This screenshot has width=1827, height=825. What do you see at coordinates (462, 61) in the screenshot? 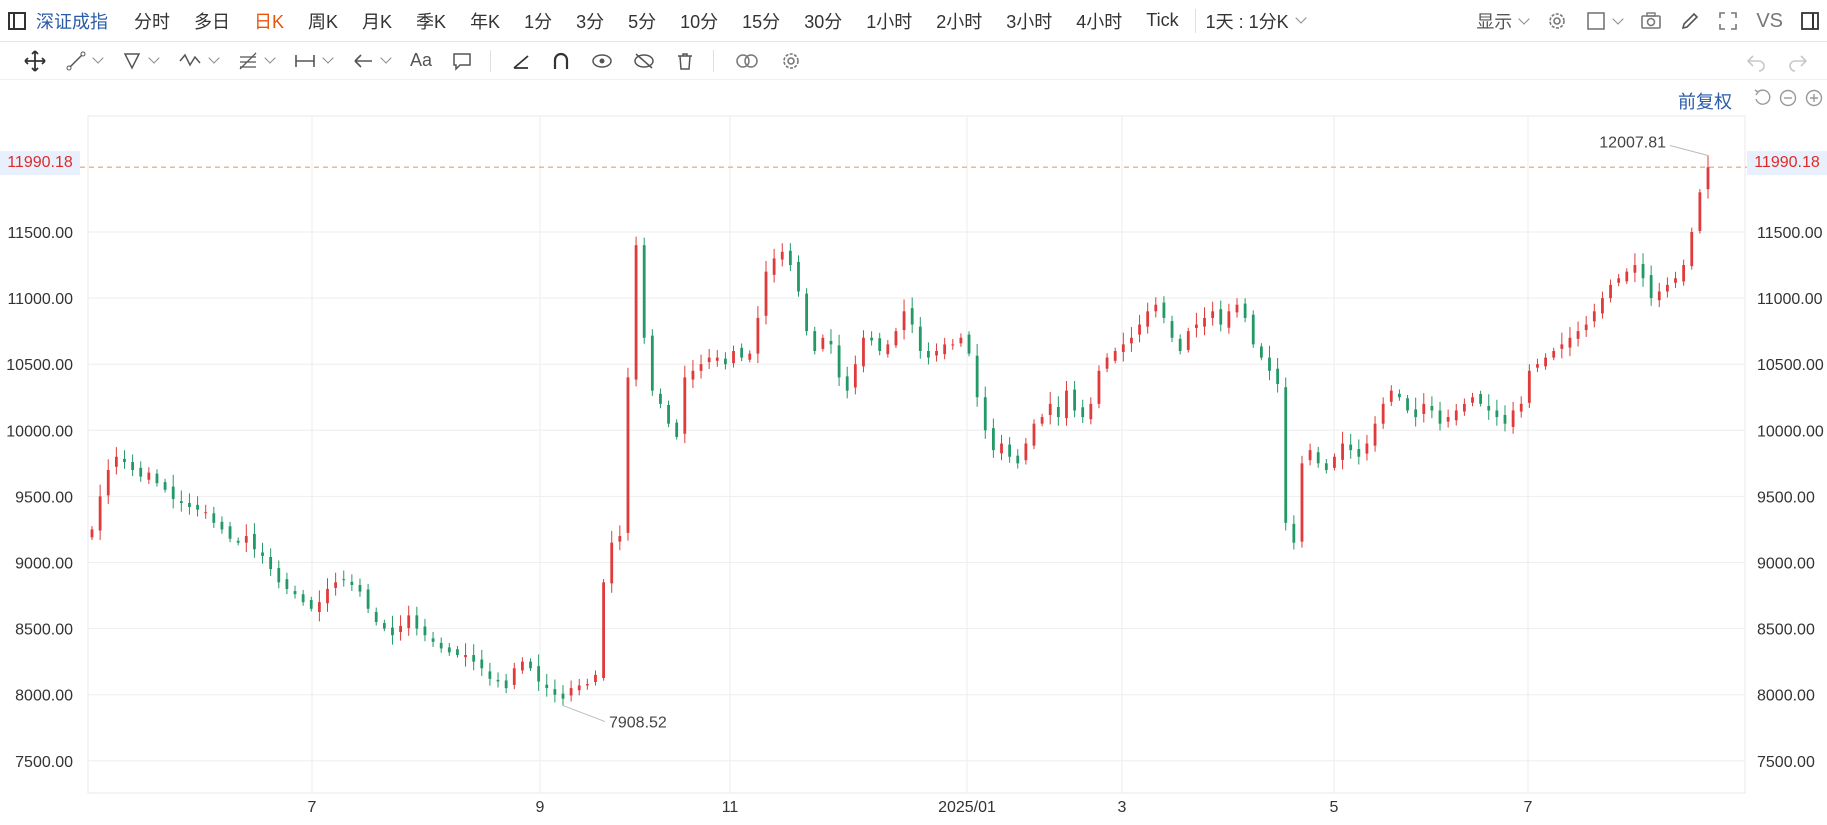
I see `comment-icon` at bounding box center [462, 61].